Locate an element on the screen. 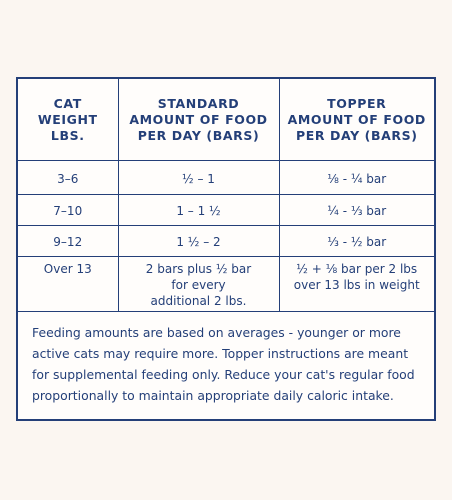 The image size is (452, 500). table-cell: ⅛ - ¼ bar is located at coordinates (356, 177).